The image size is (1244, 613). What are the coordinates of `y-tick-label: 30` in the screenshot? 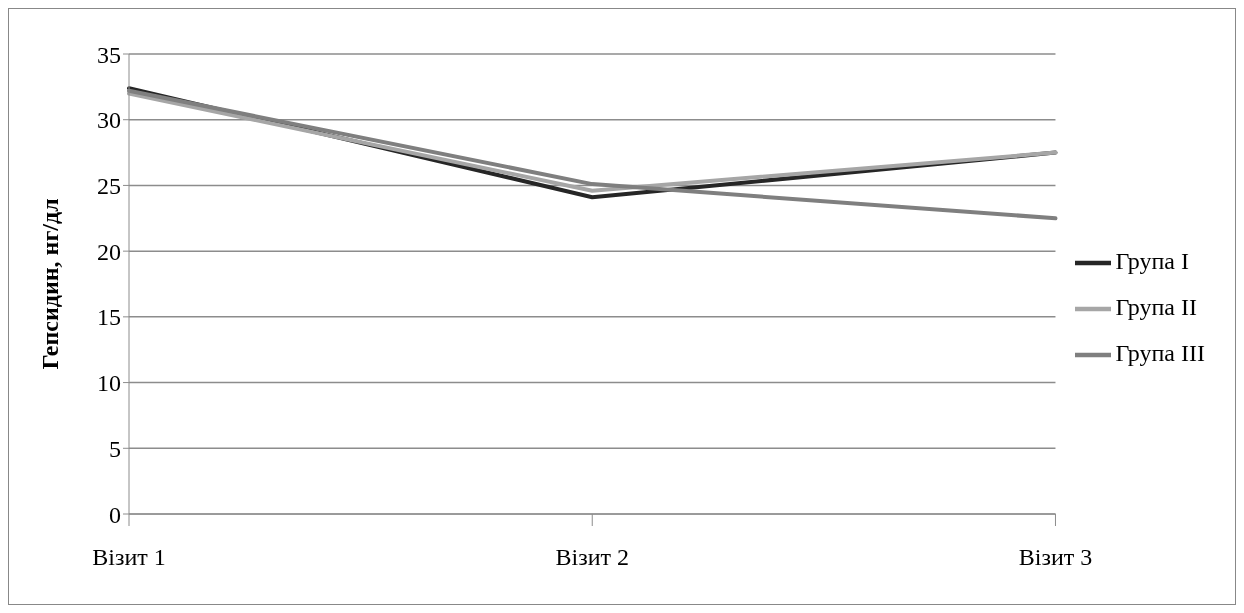 It's located at (109, 120).